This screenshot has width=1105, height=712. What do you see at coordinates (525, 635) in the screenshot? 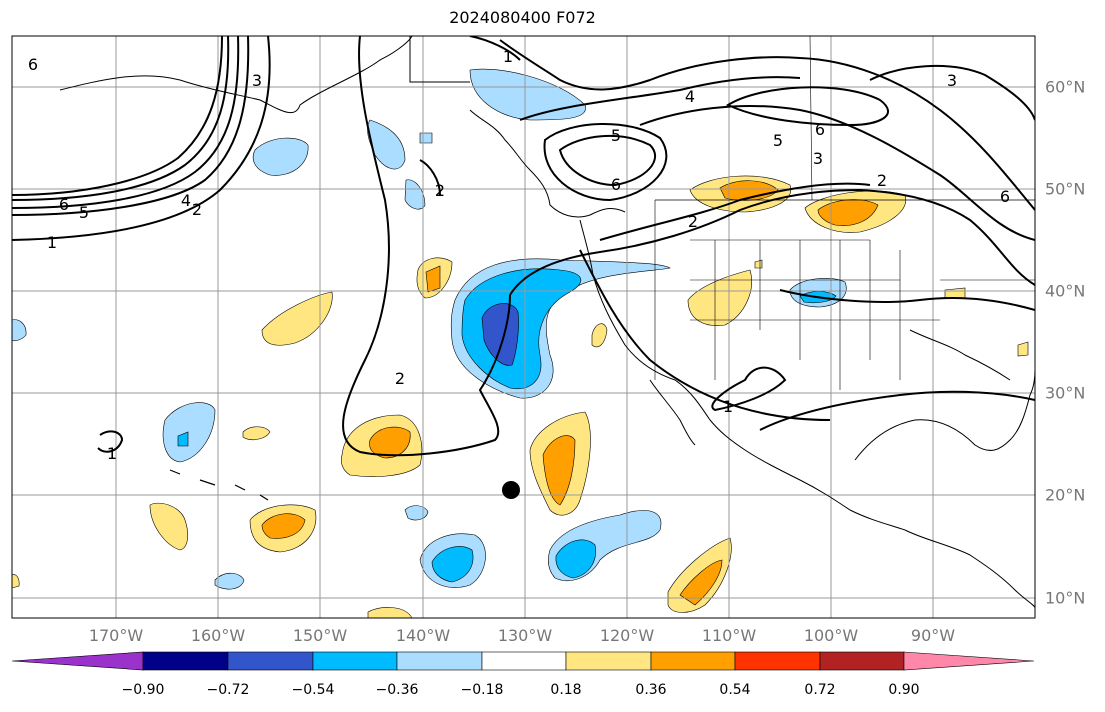
I see `lon-label: 130°W` at bounding box center [525, 635].